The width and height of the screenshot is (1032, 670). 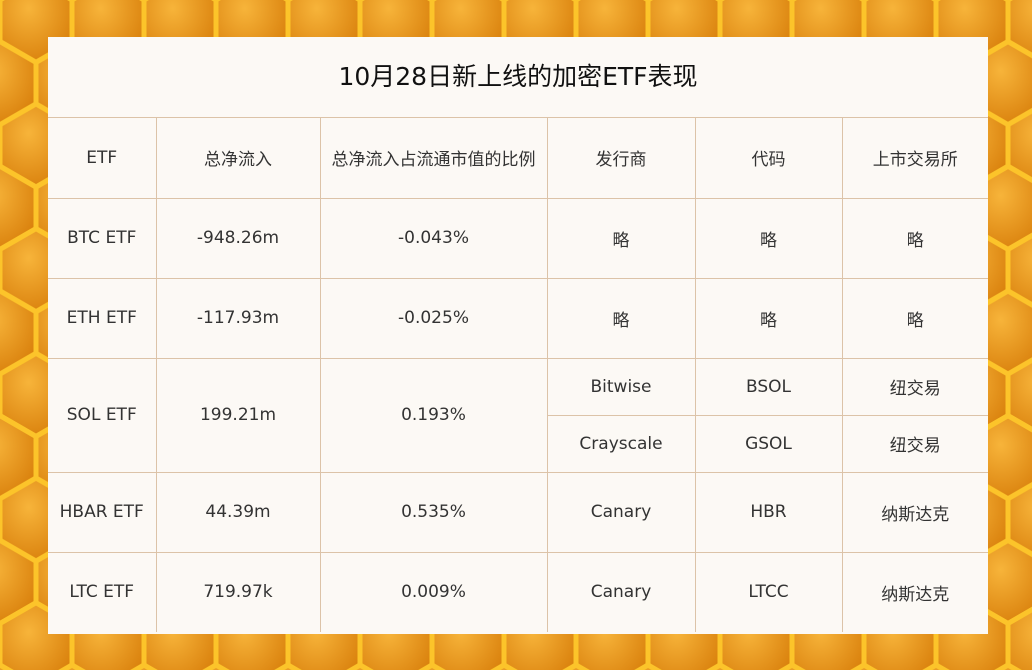 I want to click on etf-name-cell: LTC ETF, so click(x=102, y=591).